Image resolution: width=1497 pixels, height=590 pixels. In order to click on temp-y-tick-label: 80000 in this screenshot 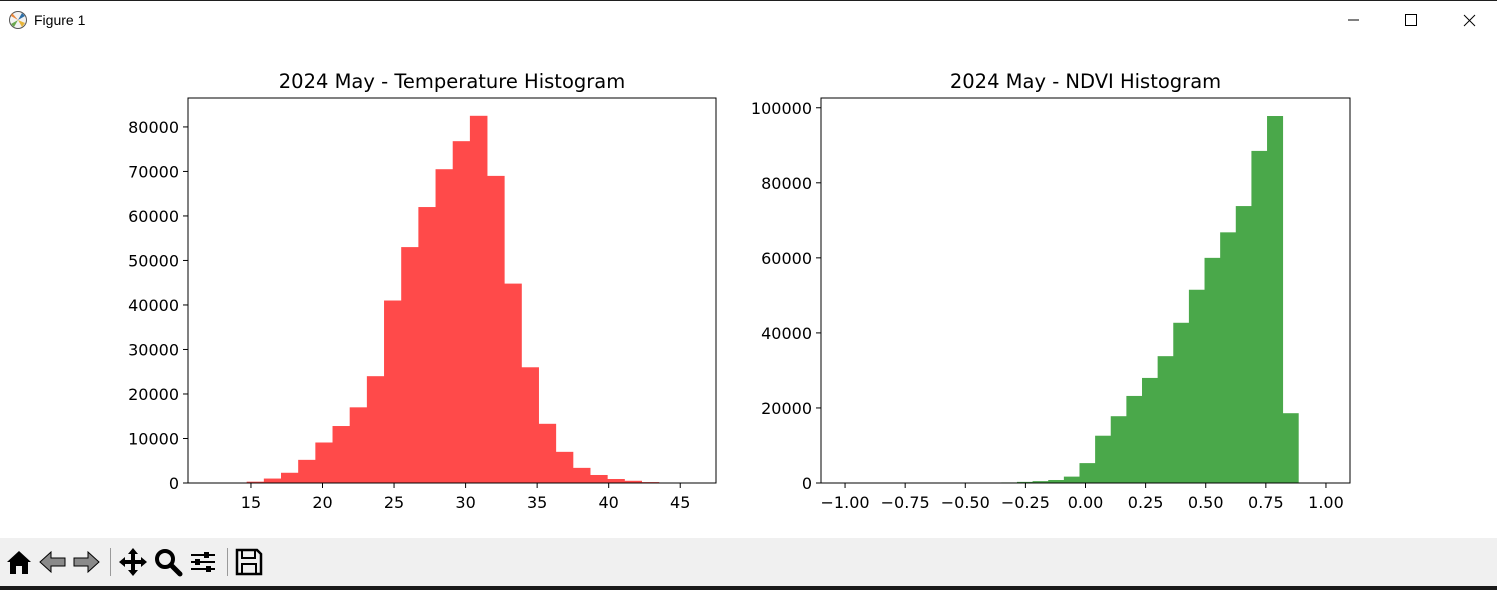, I will do `click(153, 127)`.